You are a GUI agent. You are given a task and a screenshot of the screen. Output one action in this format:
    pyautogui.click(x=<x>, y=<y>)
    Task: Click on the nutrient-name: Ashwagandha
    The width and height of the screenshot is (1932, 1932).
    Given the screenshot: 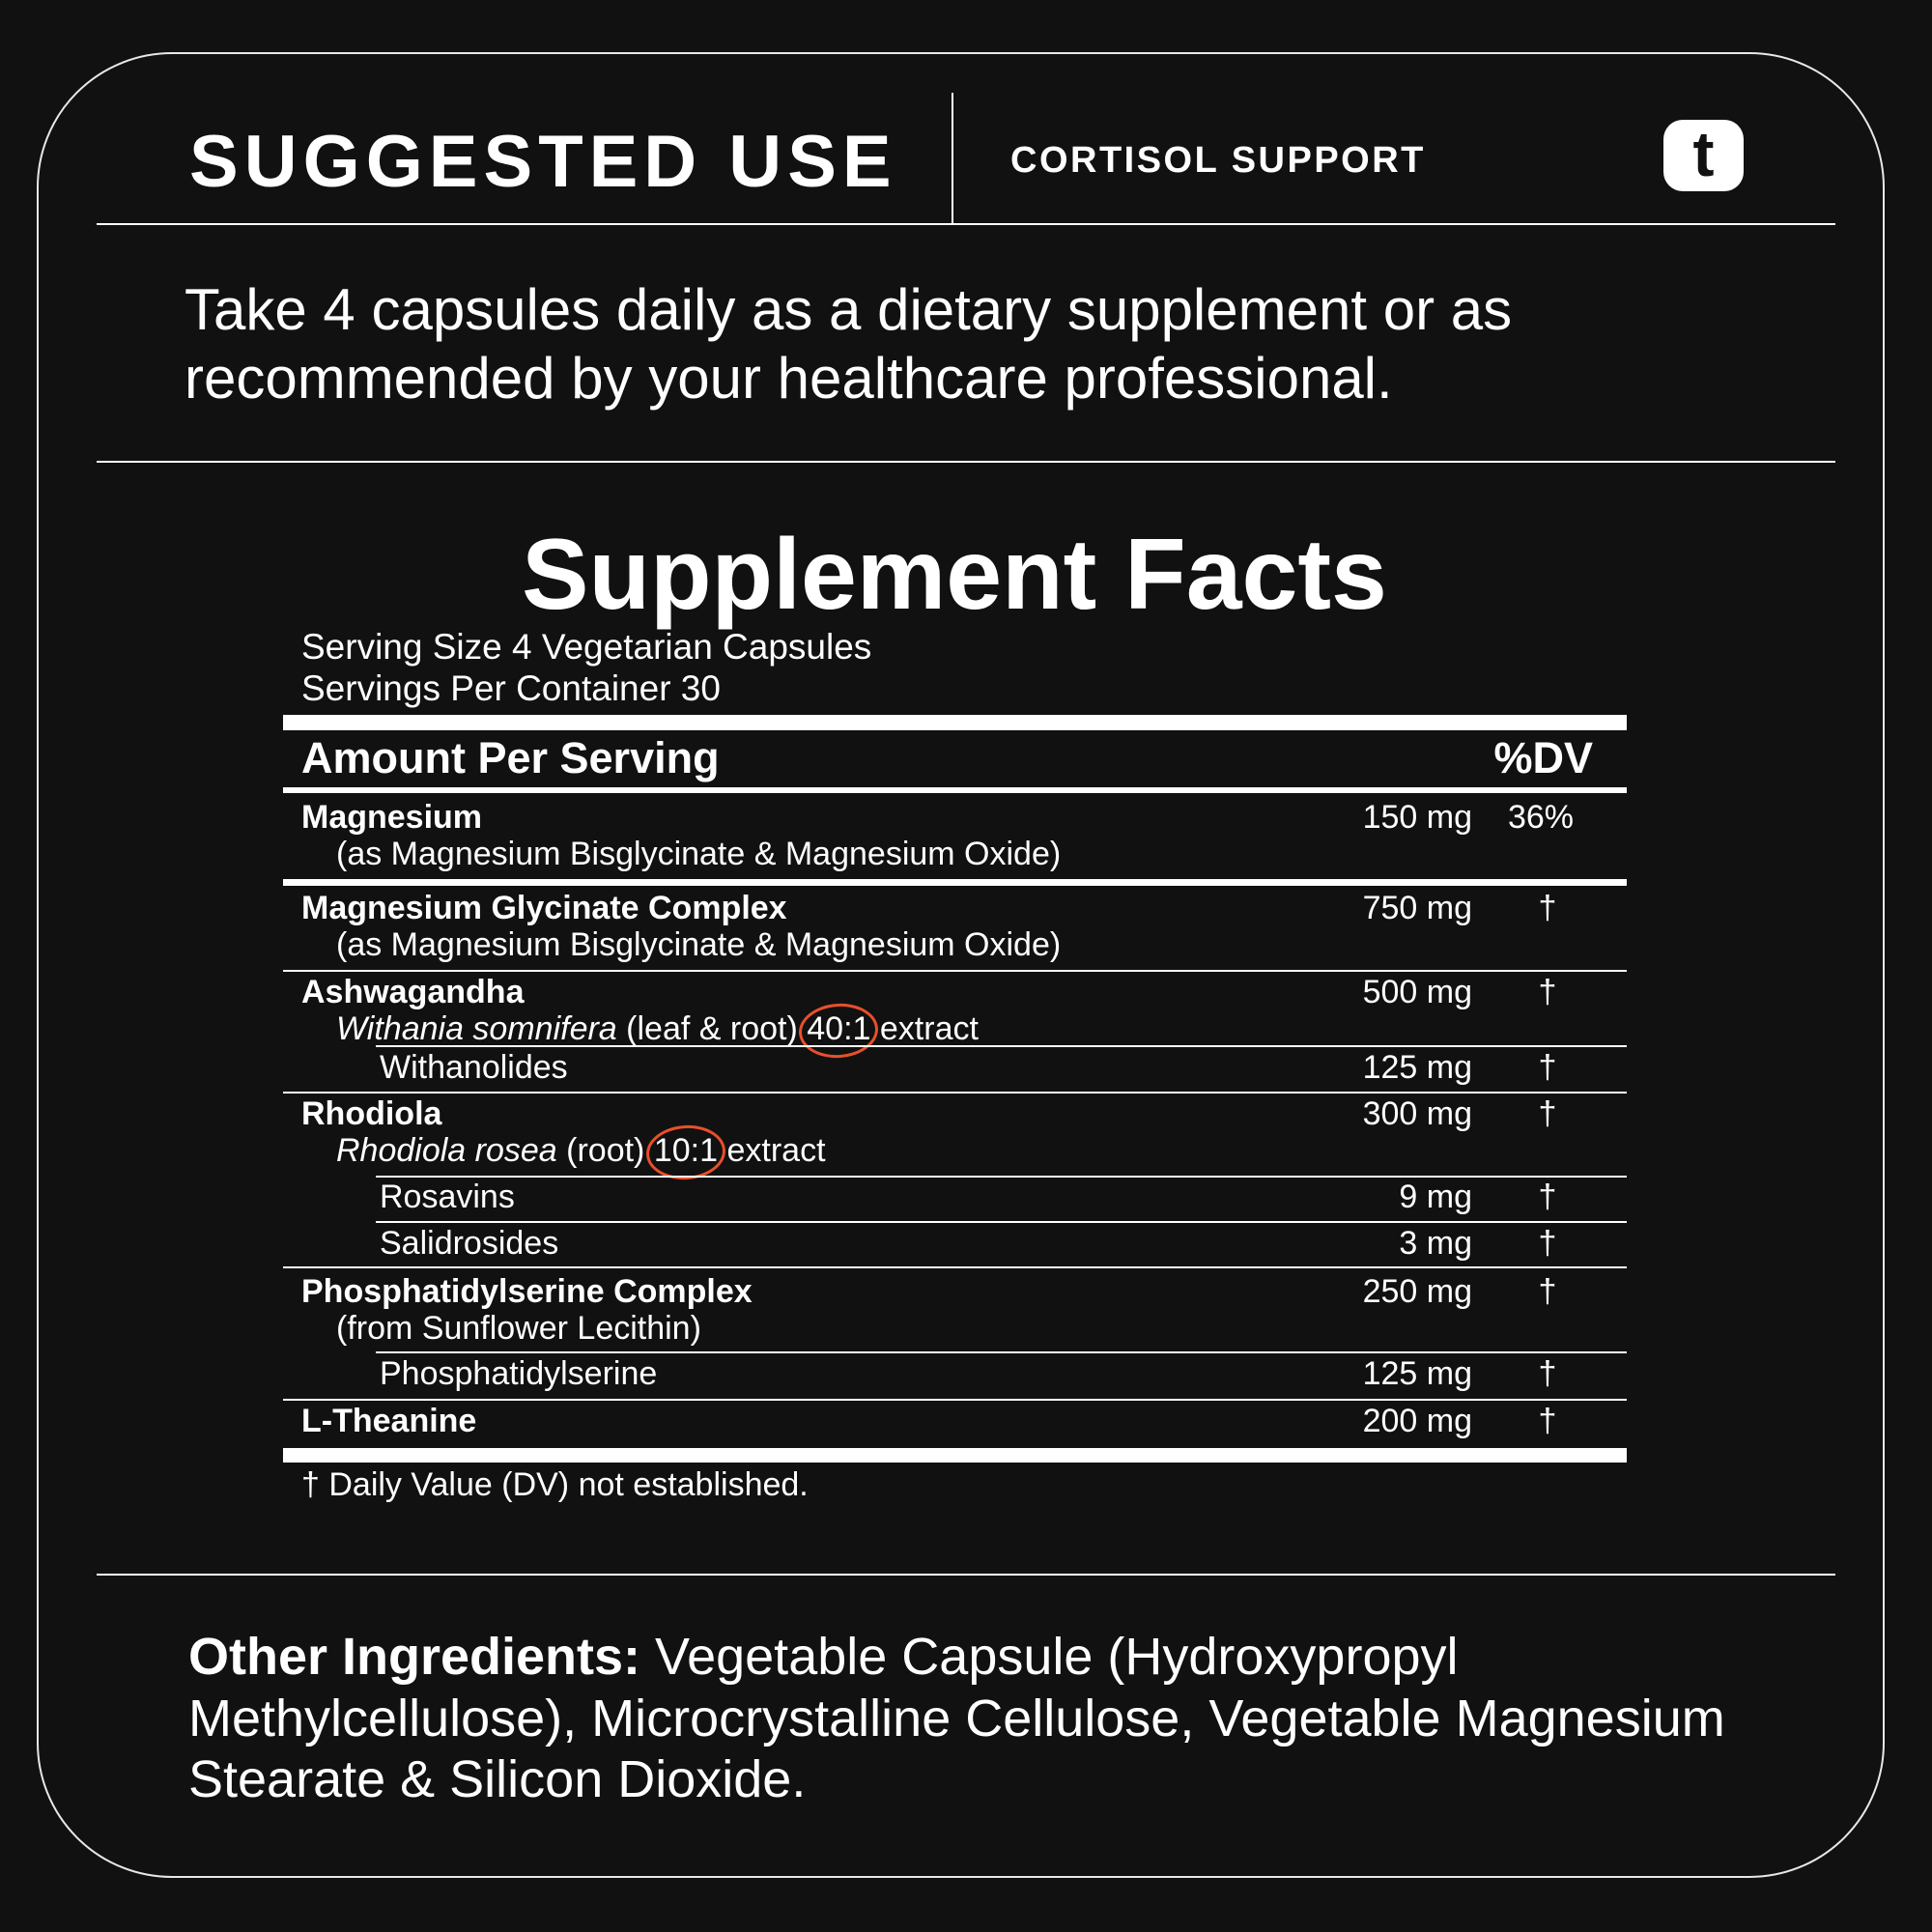 What is the action you would take?
    pyautogui.click(x=413, y=992)
    